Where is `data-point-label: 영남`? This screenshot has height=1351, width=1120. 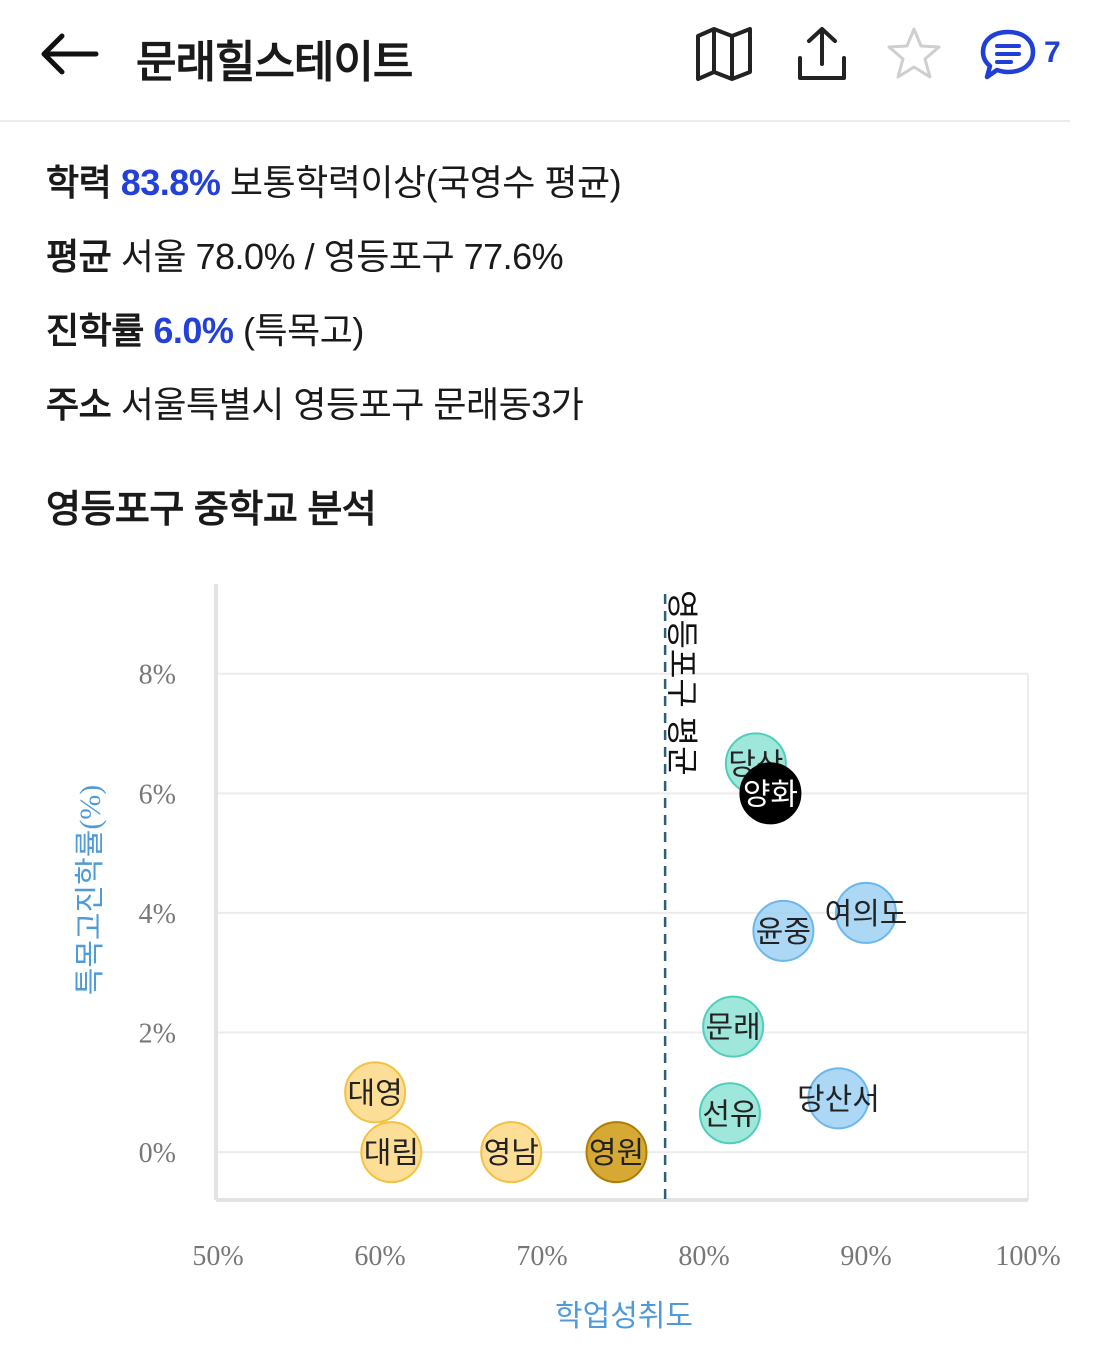
data-point-label: 영남 is located at coordinates (511, 1153).